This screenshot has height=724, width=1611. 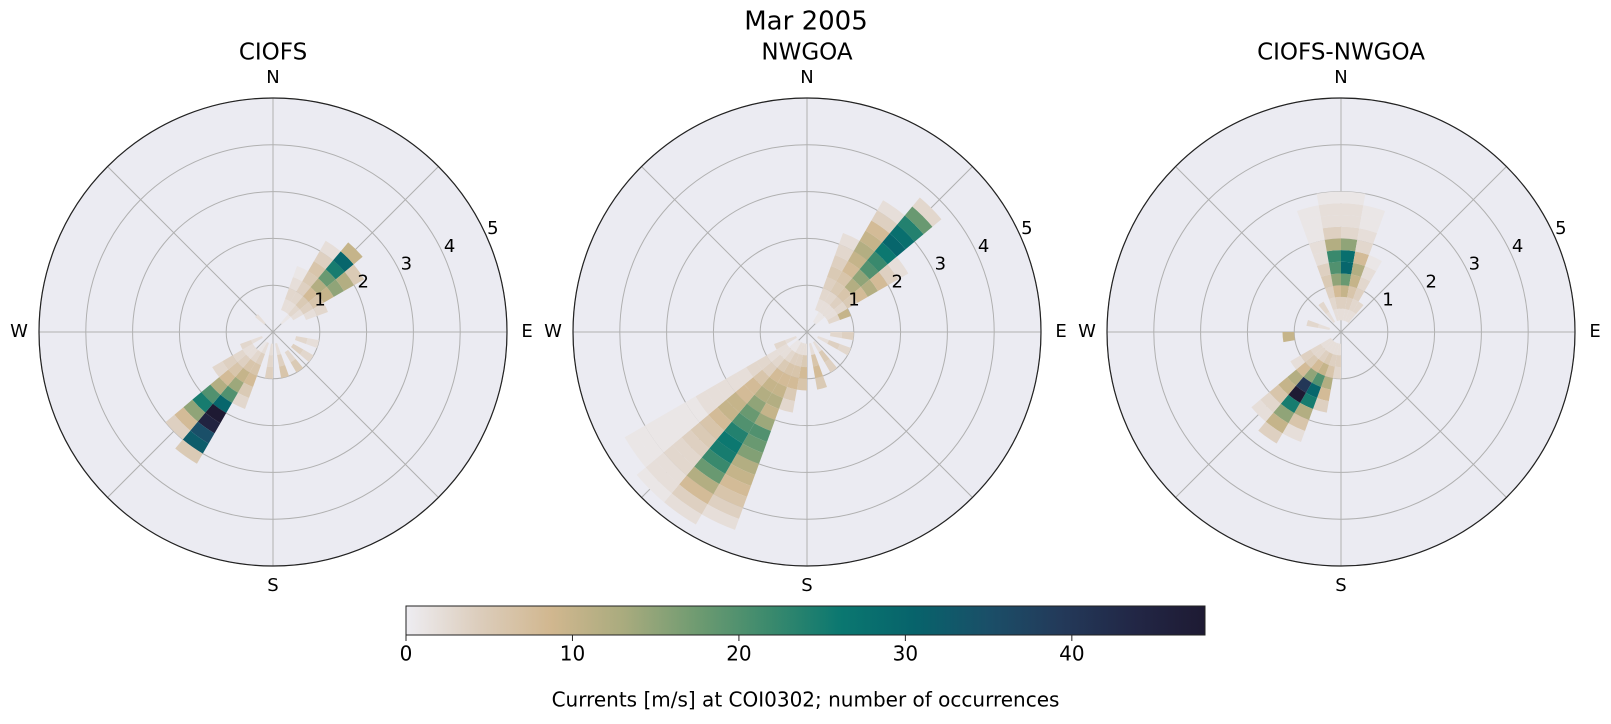 I want to click on radial-tick-label: 5, so click(x=492, y=228).